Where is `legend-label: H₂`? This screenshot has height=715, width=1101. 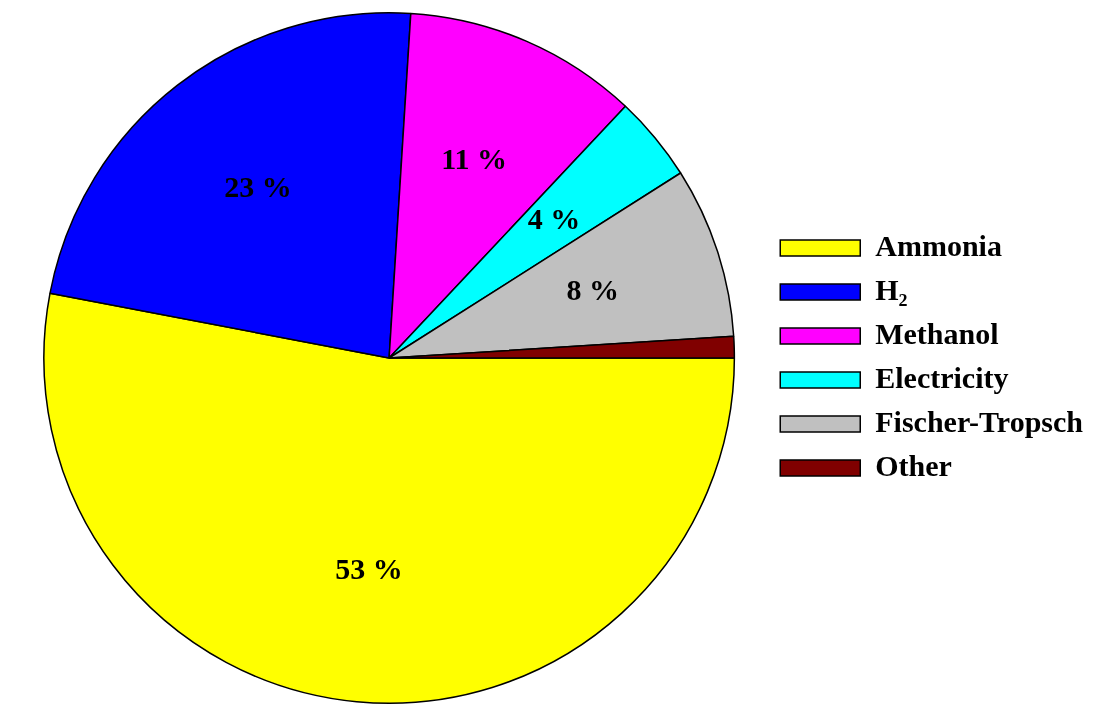 legend-label: H₂ is located at coordinates (891, 289).